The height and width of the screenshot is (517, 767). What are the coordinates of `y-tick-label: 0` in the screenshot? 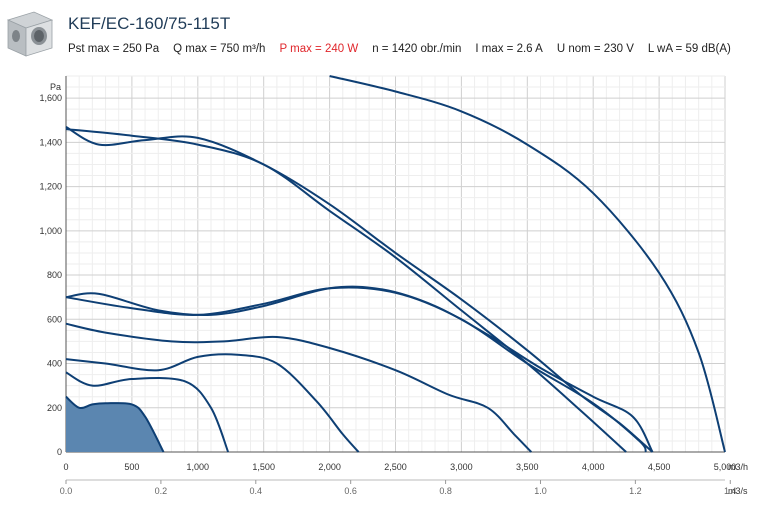 It's located at (59, 452).